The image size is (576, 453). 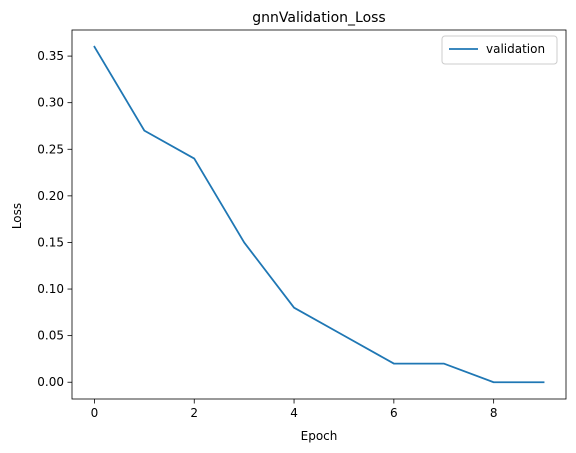 I want to click on y-axis-label: Loss, so click(x=17, y=216).